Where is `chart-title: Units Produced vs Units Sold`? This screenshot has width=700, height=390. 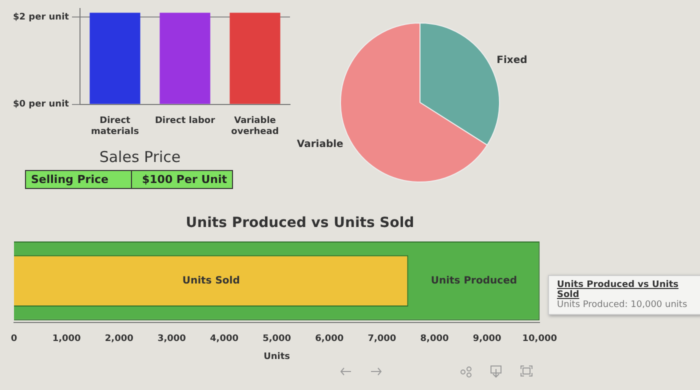 chart-title: Units Produced vs Units Sold is located at coordinates (300, 223).